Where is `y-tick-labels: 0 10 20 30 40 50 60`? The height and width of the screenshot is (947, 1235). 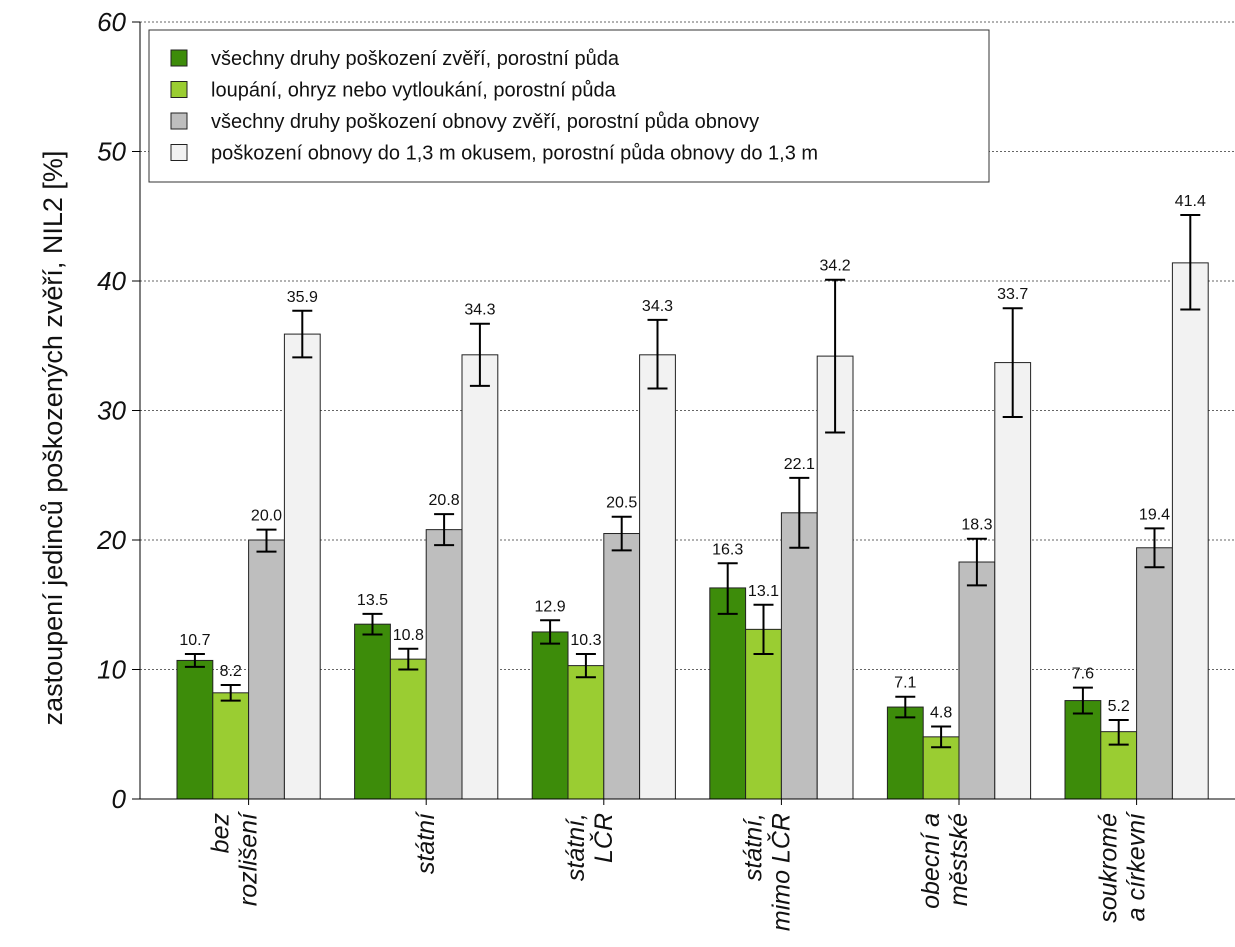
y-tick-labels: 0 10 20 30 40 50 60 is located at coordinates (111, 410).